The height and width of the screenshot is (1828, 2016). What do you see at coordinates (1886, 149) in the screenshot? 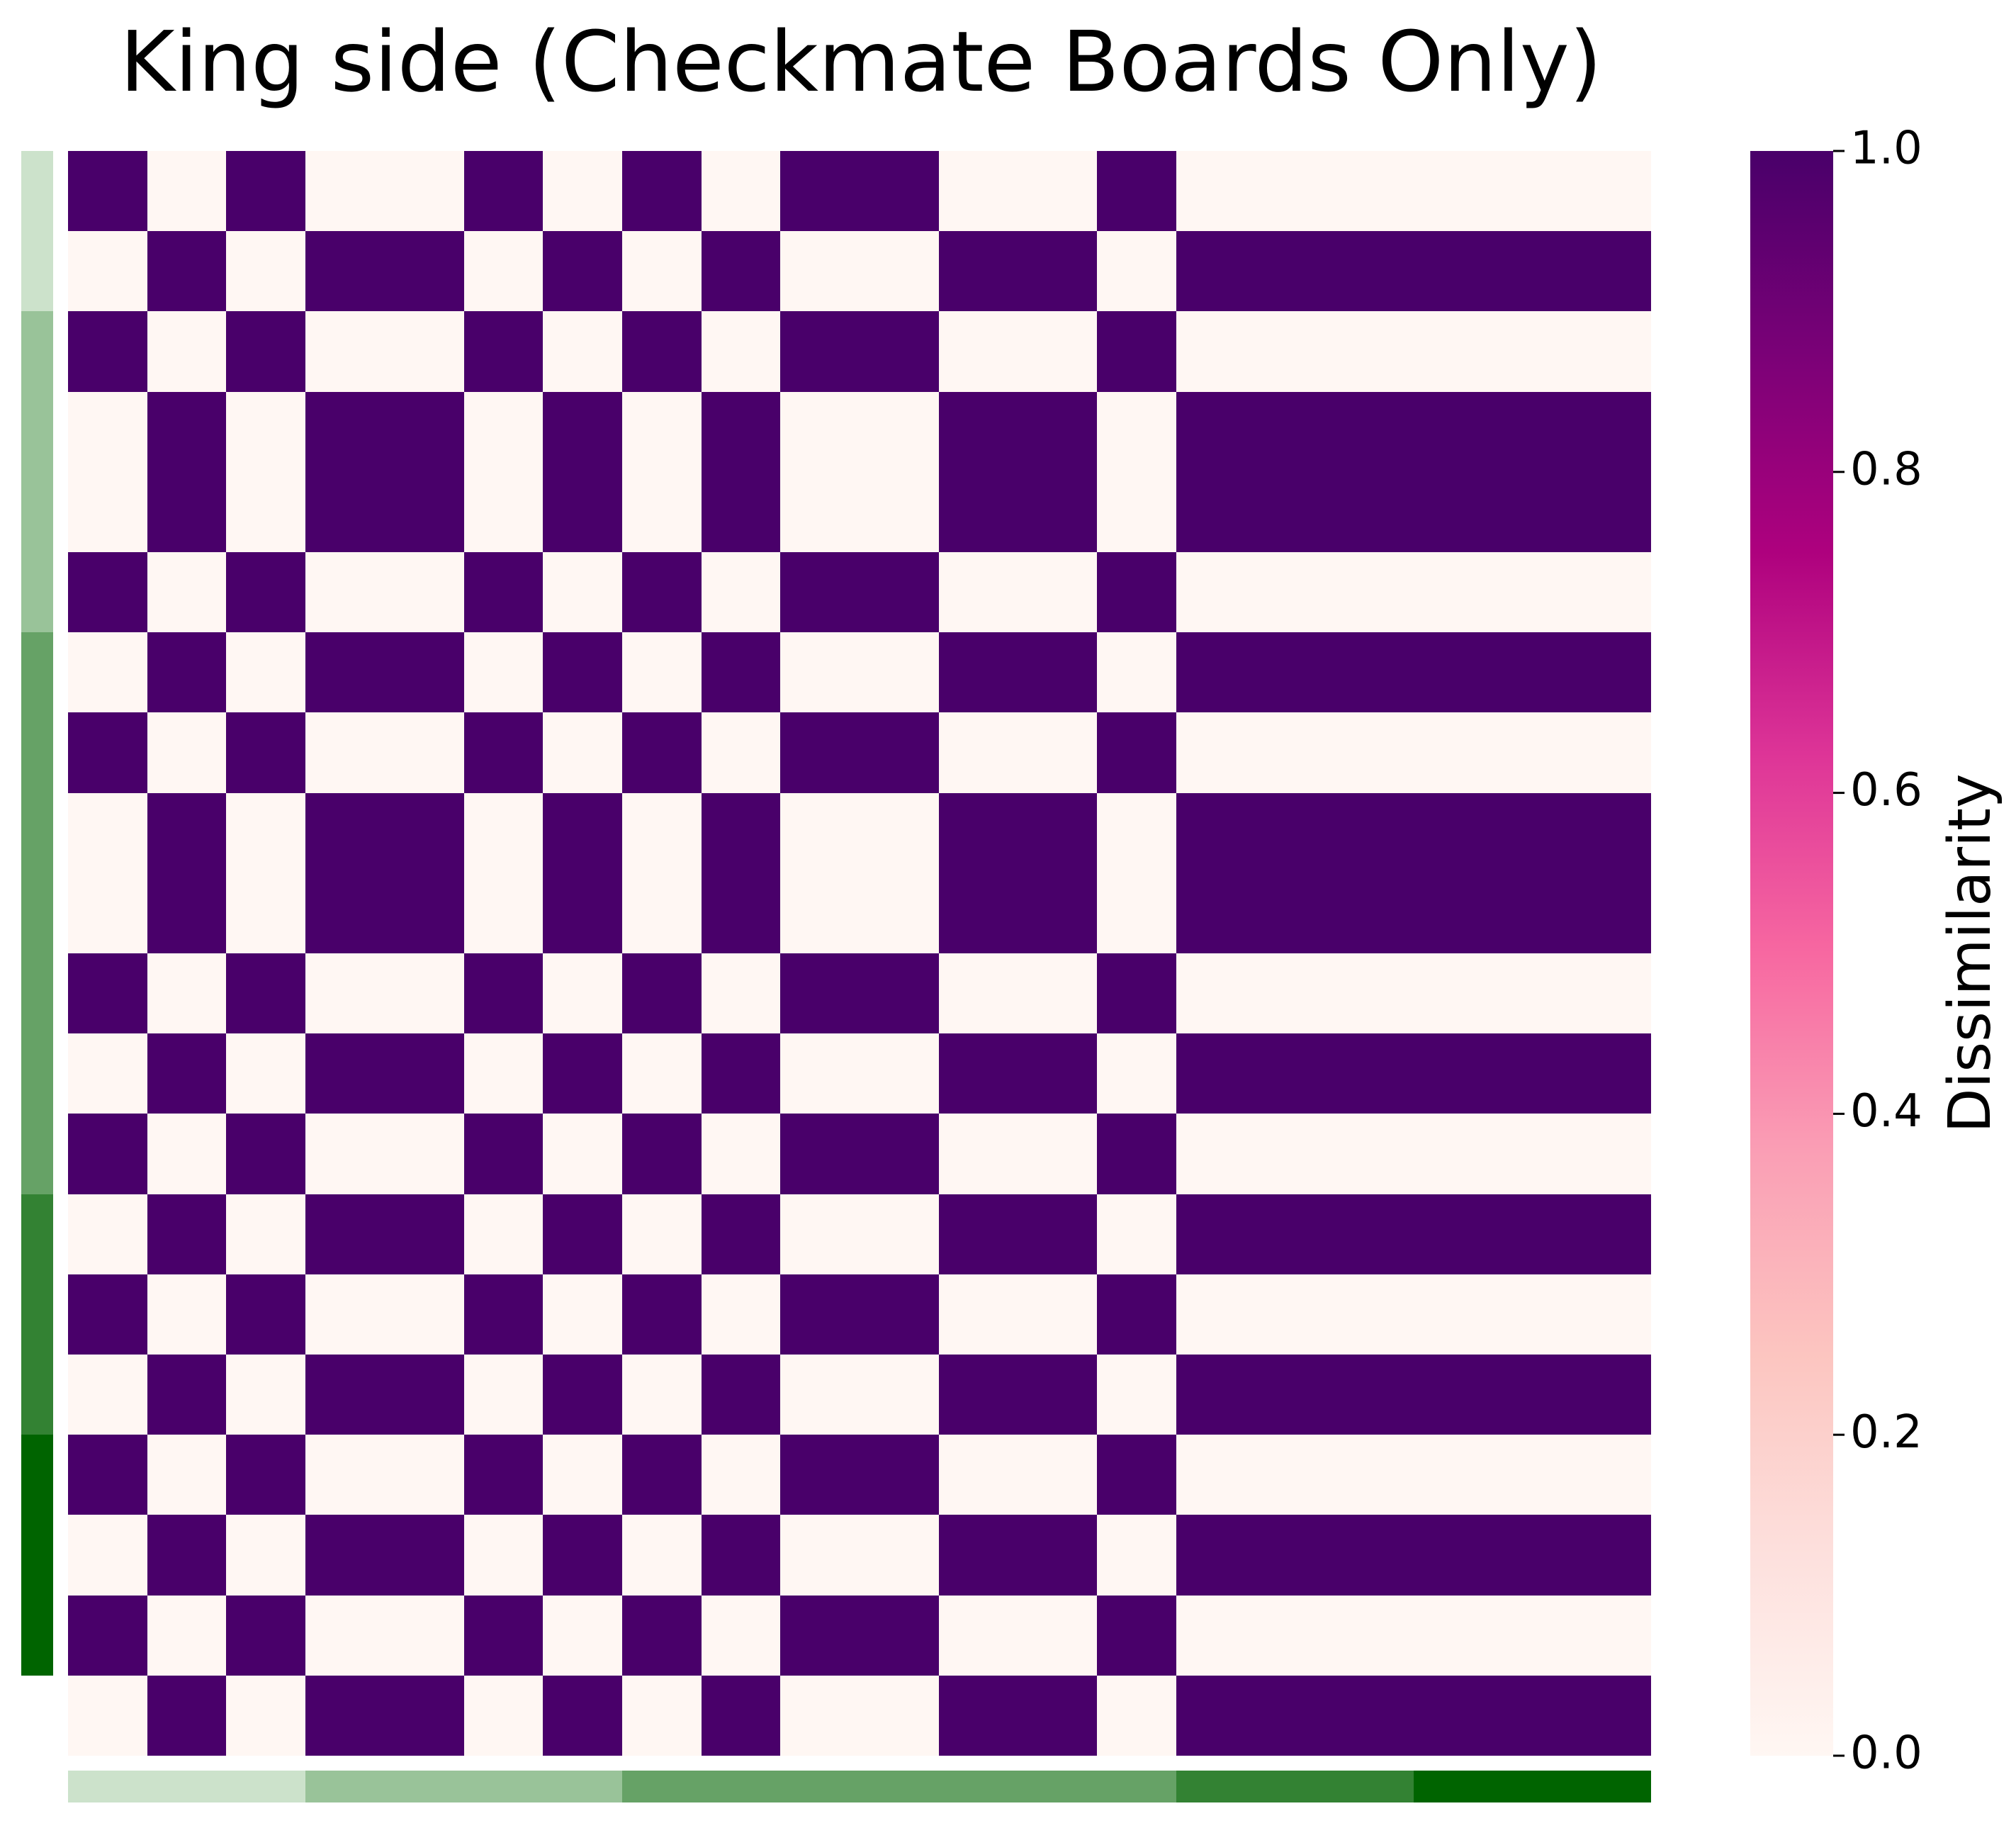
I see `colorbar-tick-label: 1.0` at bounding box center [1886, 149].